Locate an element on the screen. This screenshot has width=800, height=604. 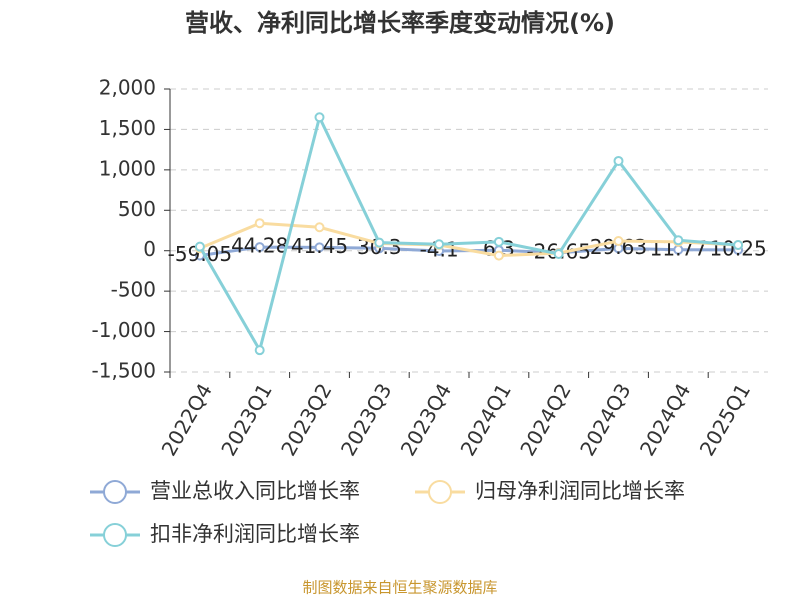
x-tick-label: 2023Q4 is located at coordinates (426, 419).